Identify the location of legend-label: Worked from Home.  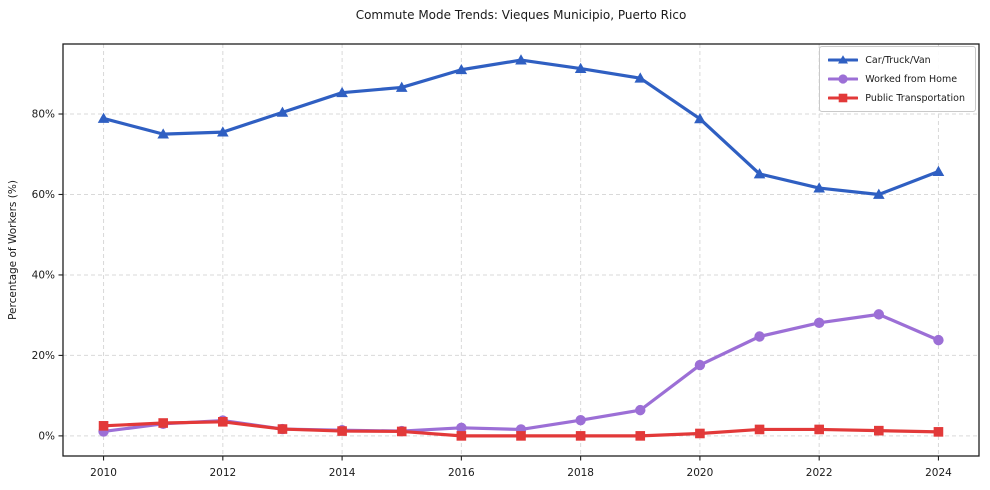
(911, 79).